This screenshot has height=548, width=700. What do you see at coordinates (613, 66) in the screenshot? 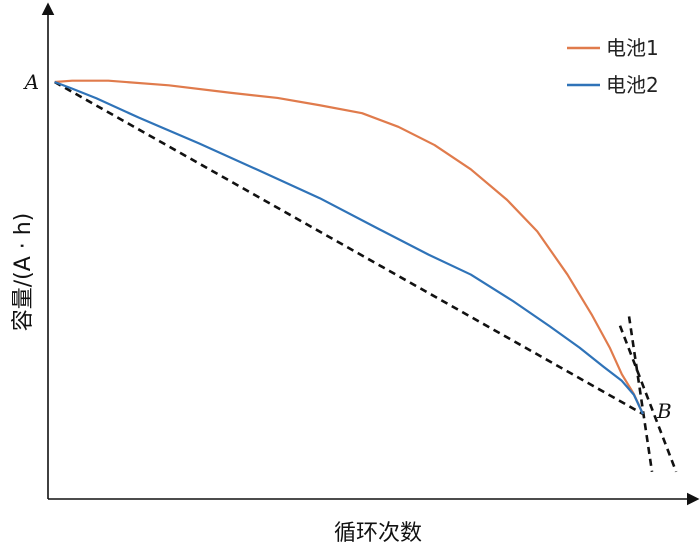
I see `legend: 电池1 电池2` at bounding box center [613, 66].